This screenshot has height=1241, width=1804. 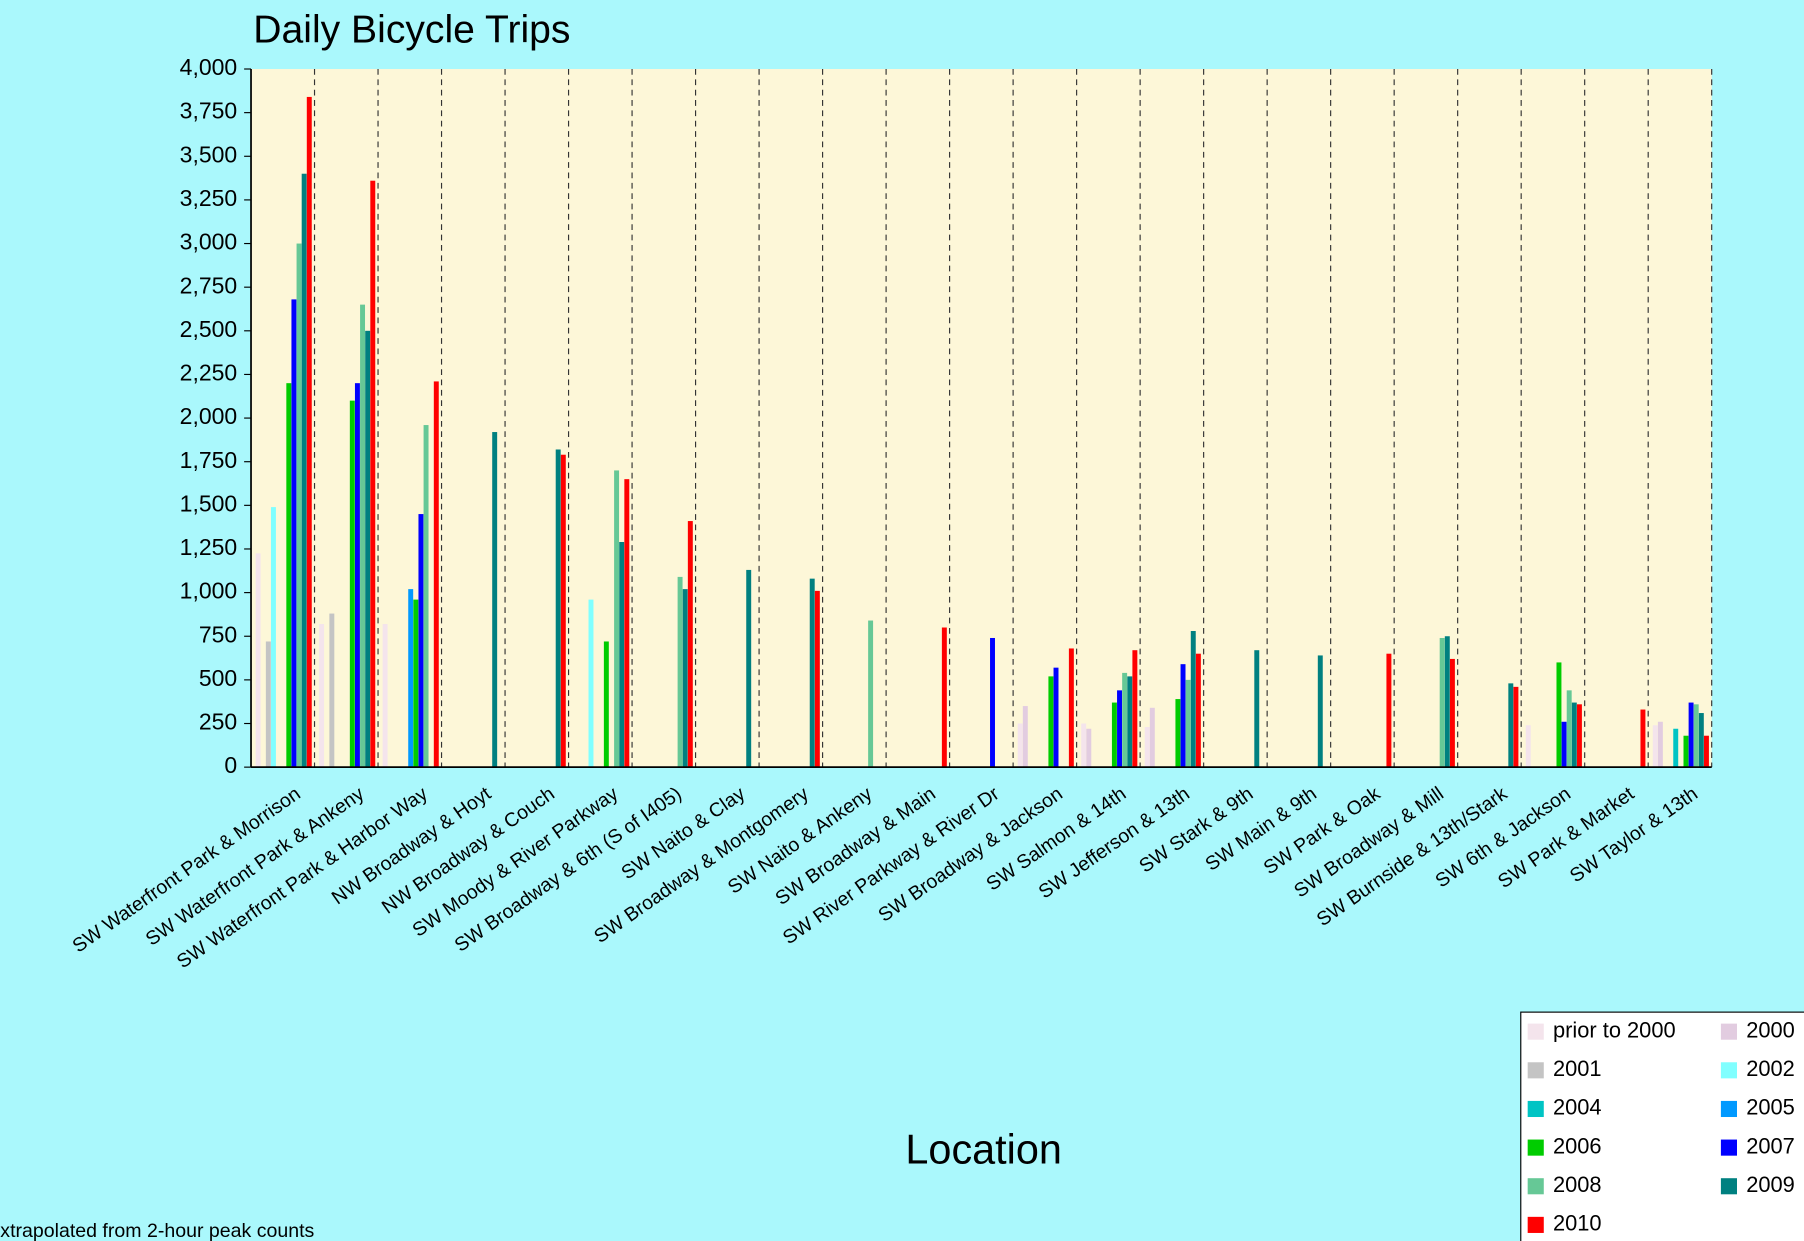 I want to click on y-tick-label: 4,000, so click(x=209, y=67).